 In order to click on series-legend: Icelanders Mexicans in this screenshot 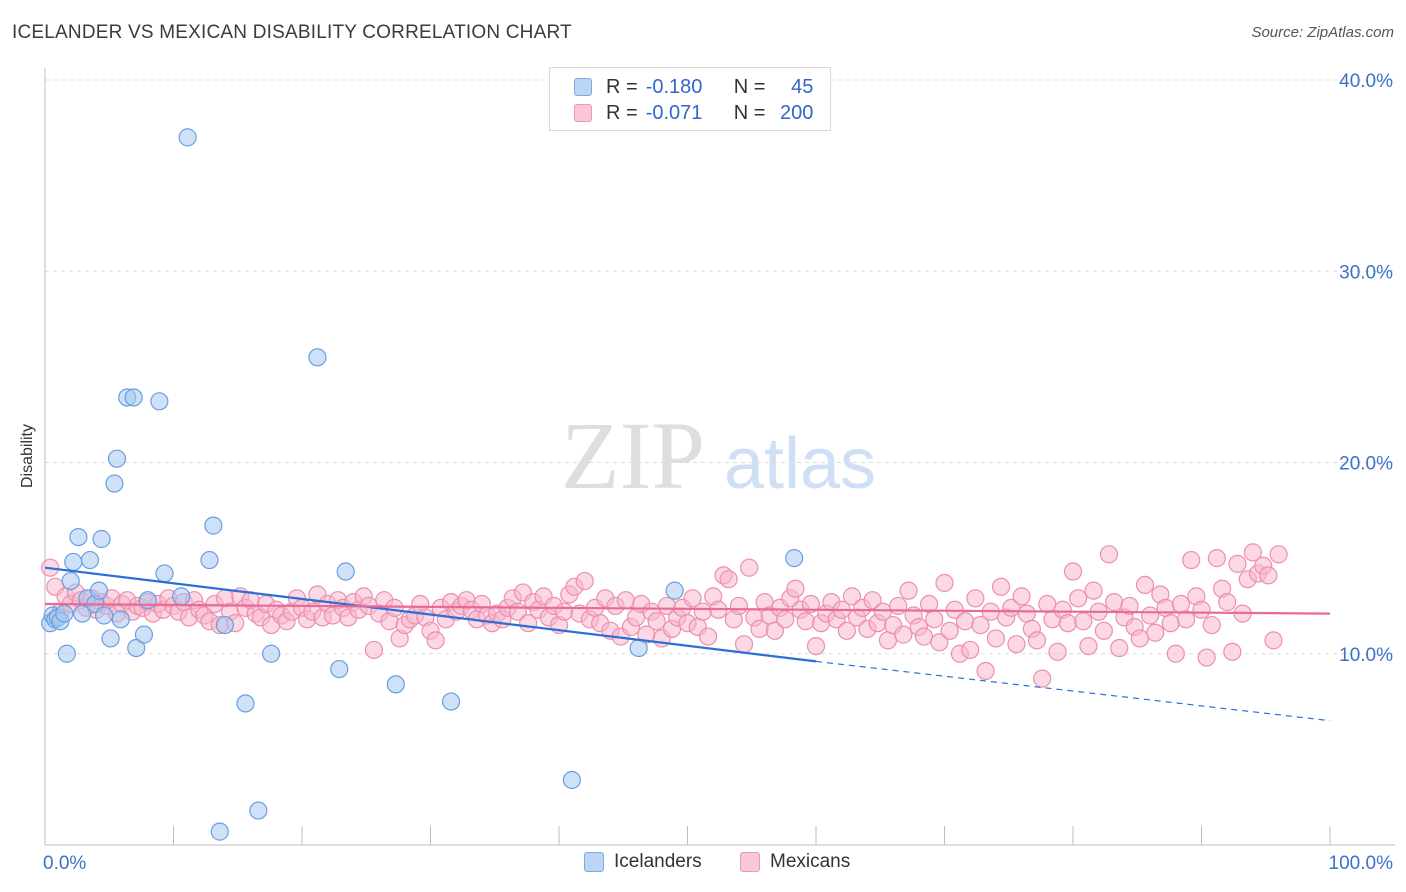, I will do `click(703, 864)`.